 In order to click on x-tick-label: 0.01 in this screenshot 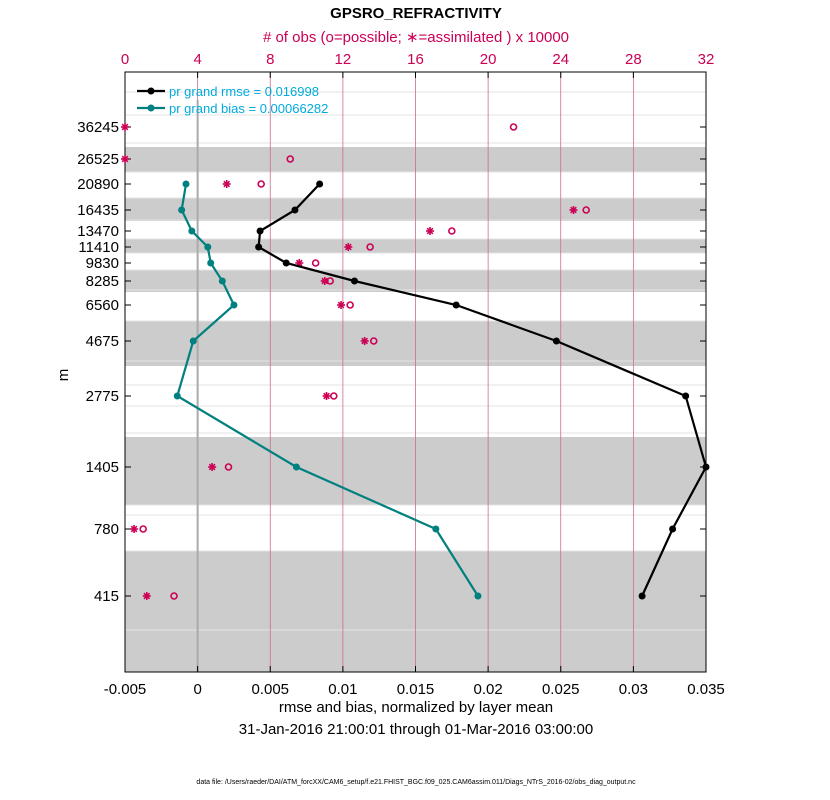, I will do `click(342, 689)`.